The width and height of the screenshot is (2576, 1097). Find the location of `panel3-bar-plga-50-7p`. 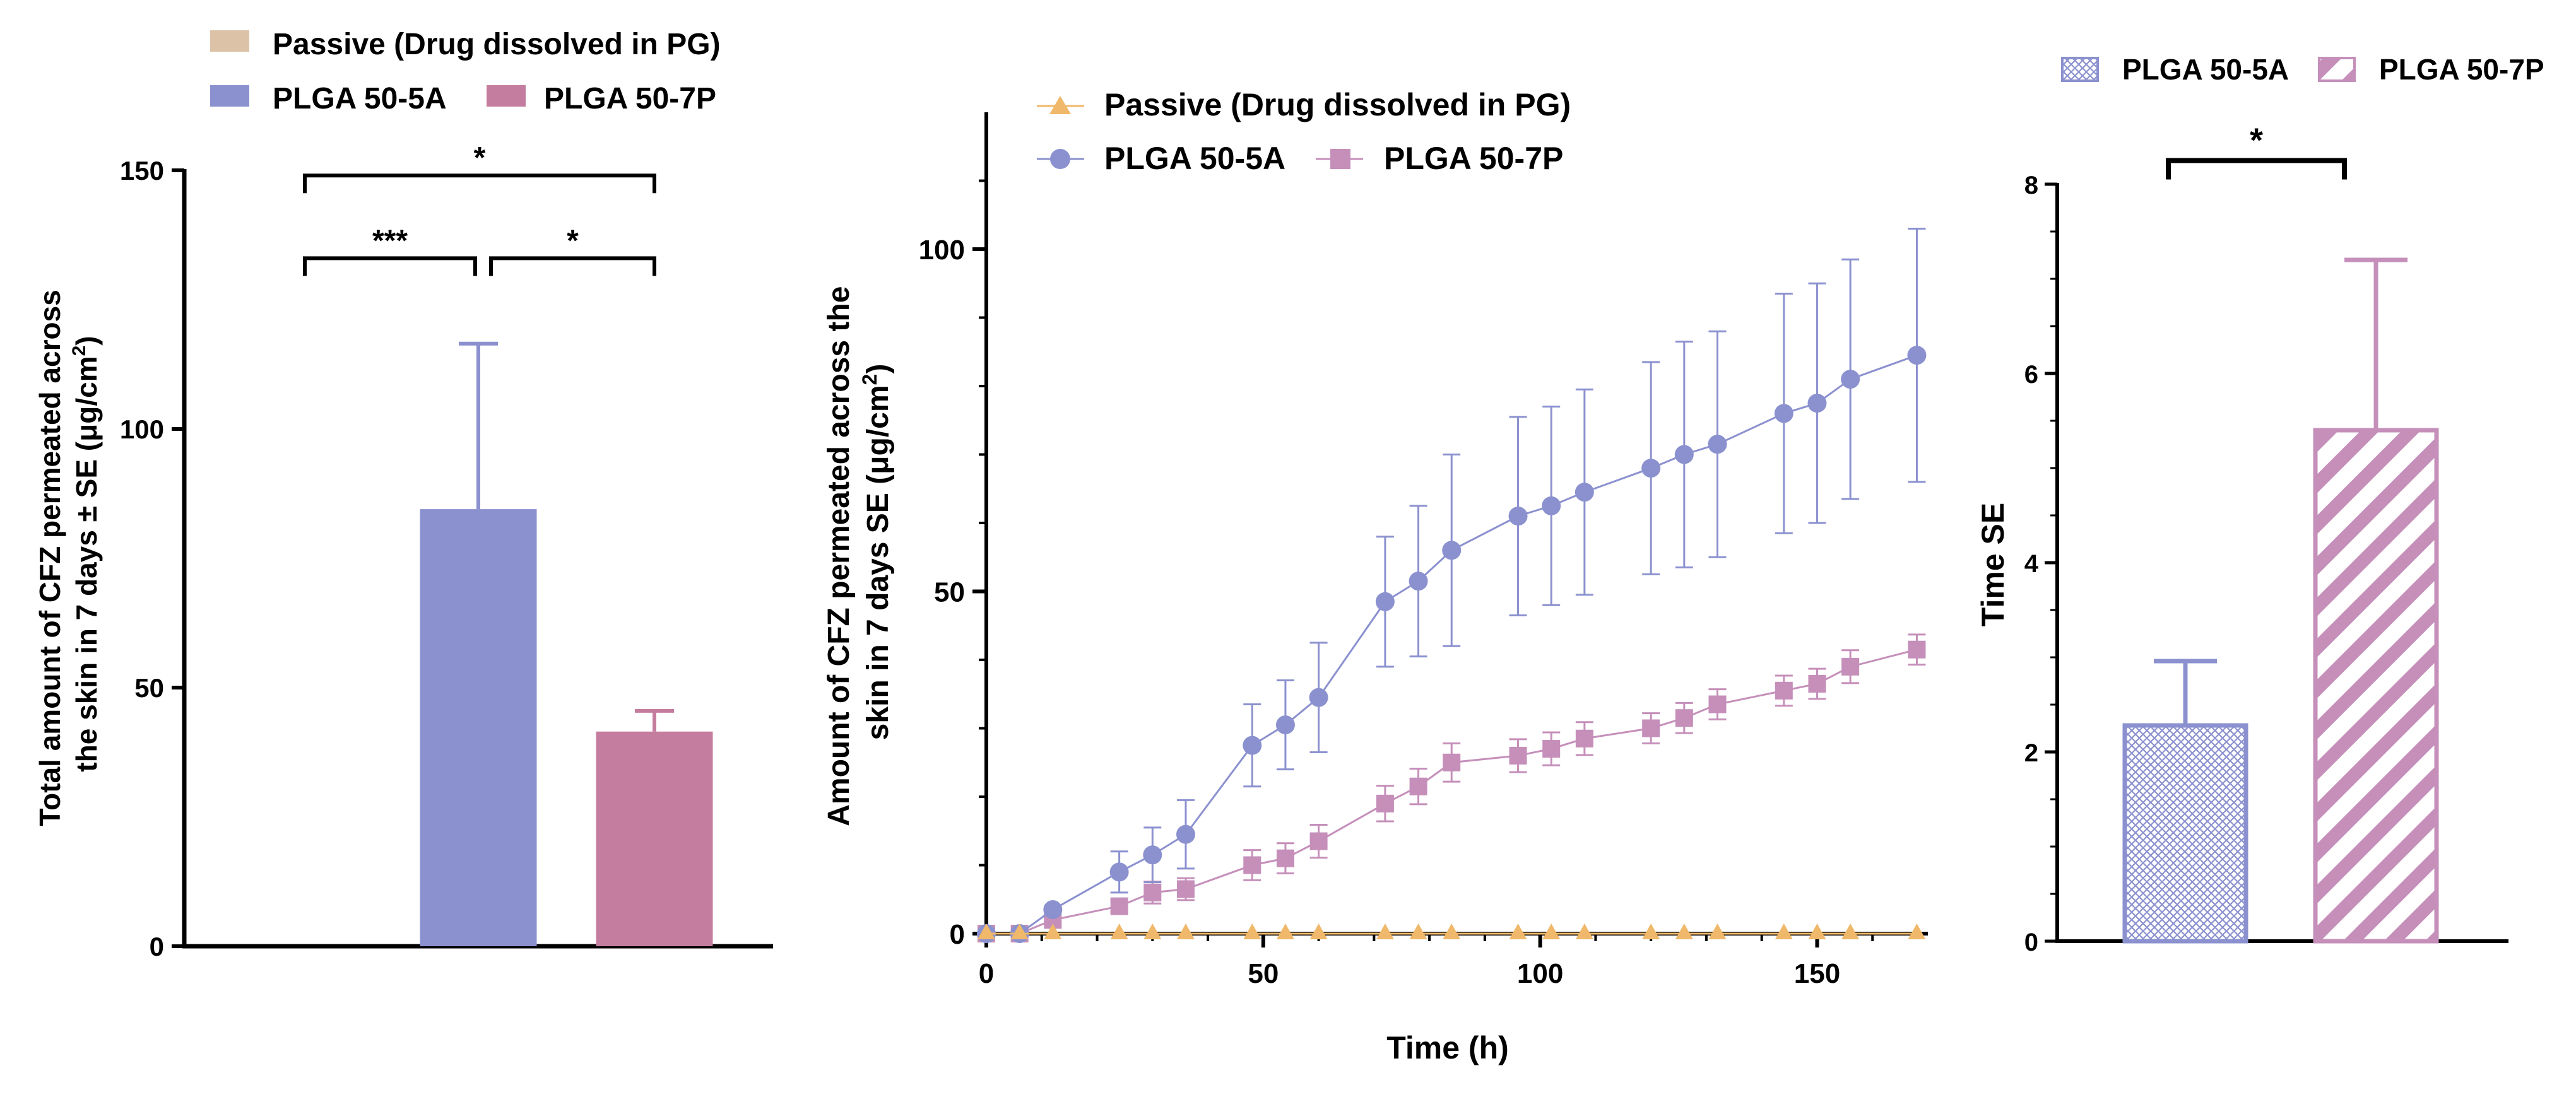

panel3-bar-plga-50-7p is located at coordinates (2376, 686).